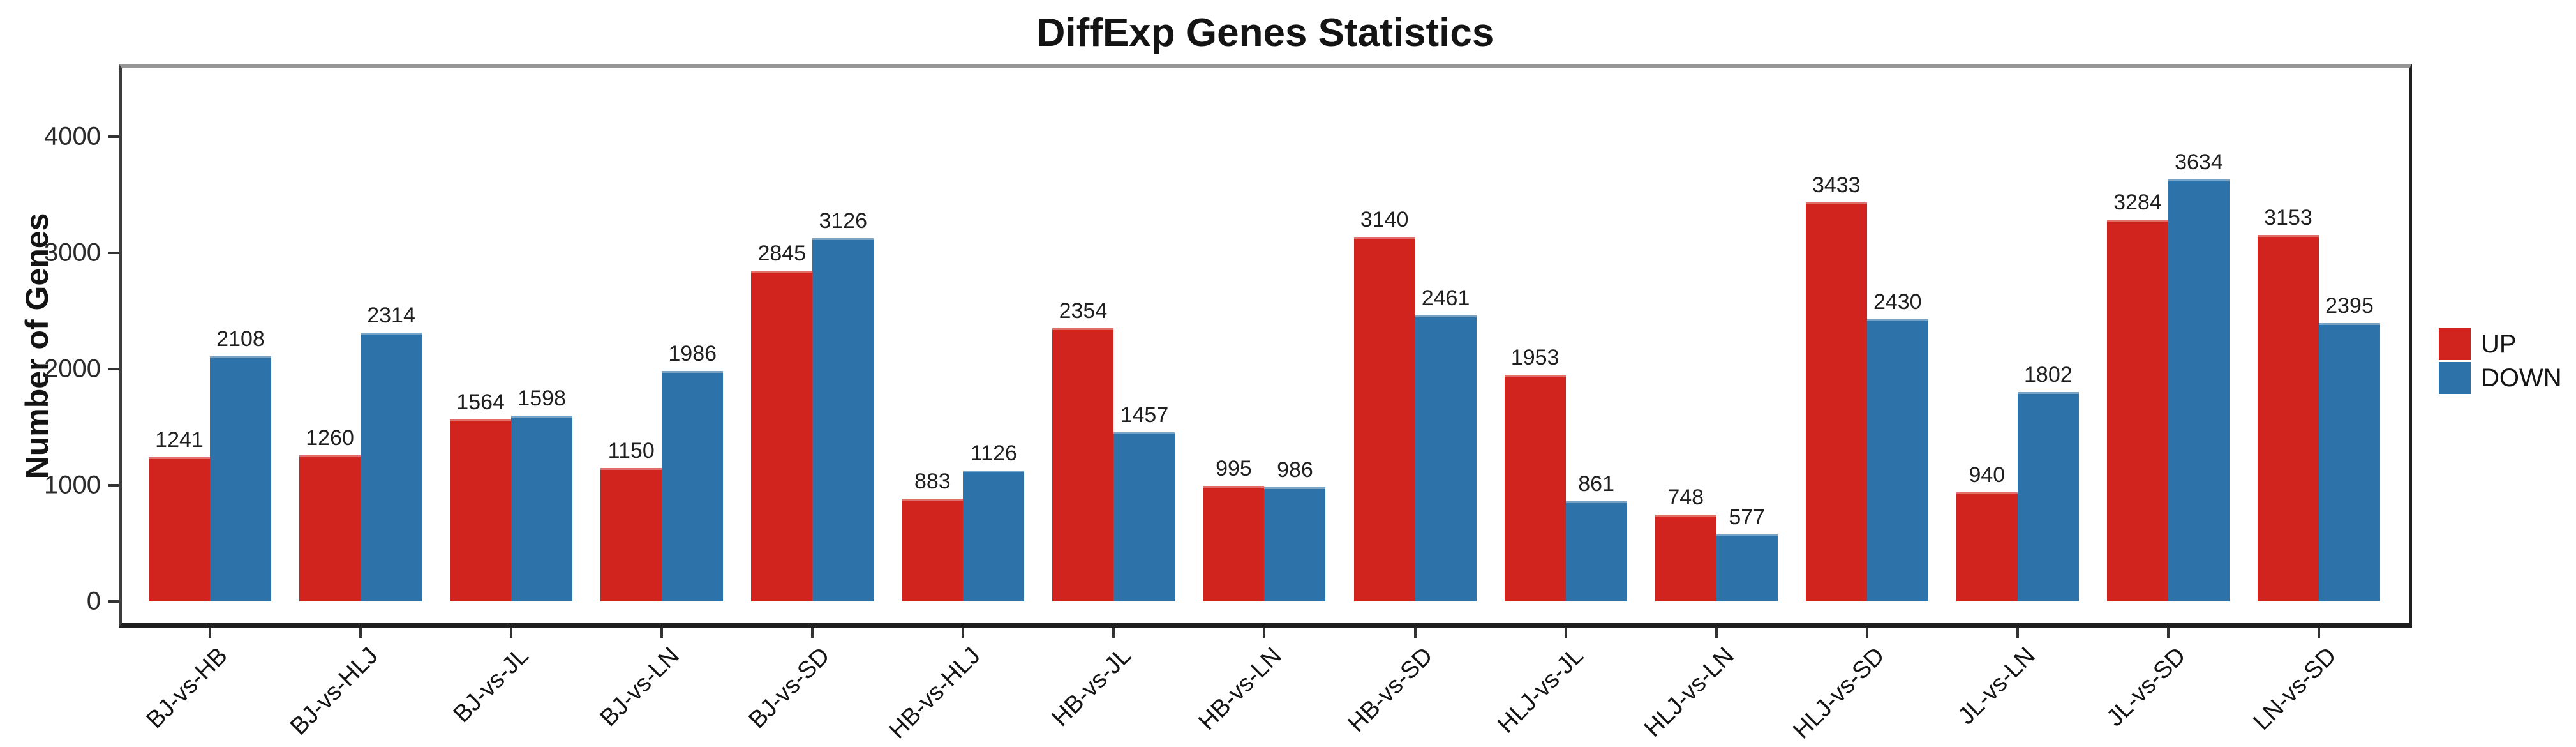 Image resolution: width=2576 pixels, height=747 pixels. Describe the element at coordinates (1685, 497) in the screenshot. I see `bar-value-label: 748` at that location.